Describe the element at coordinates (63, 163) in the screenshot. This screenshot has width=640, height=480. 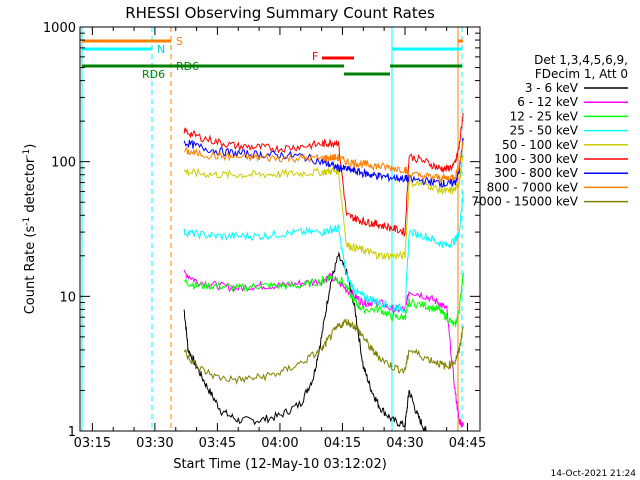
I see `y-tick-label-2: 100` at that location.